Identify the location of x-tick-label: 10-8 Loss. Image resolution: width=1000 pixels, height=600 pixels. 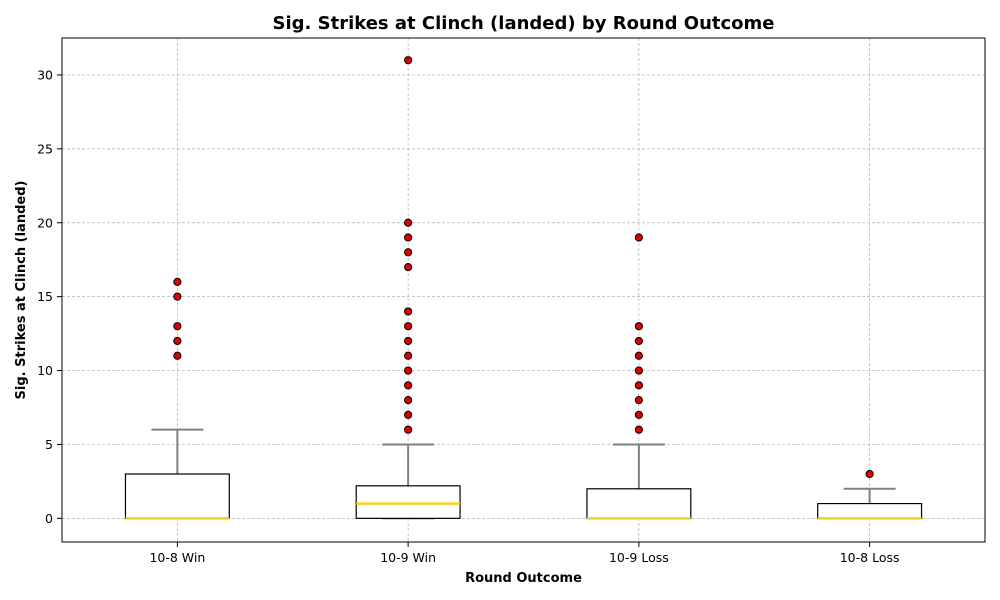
(870, 557).